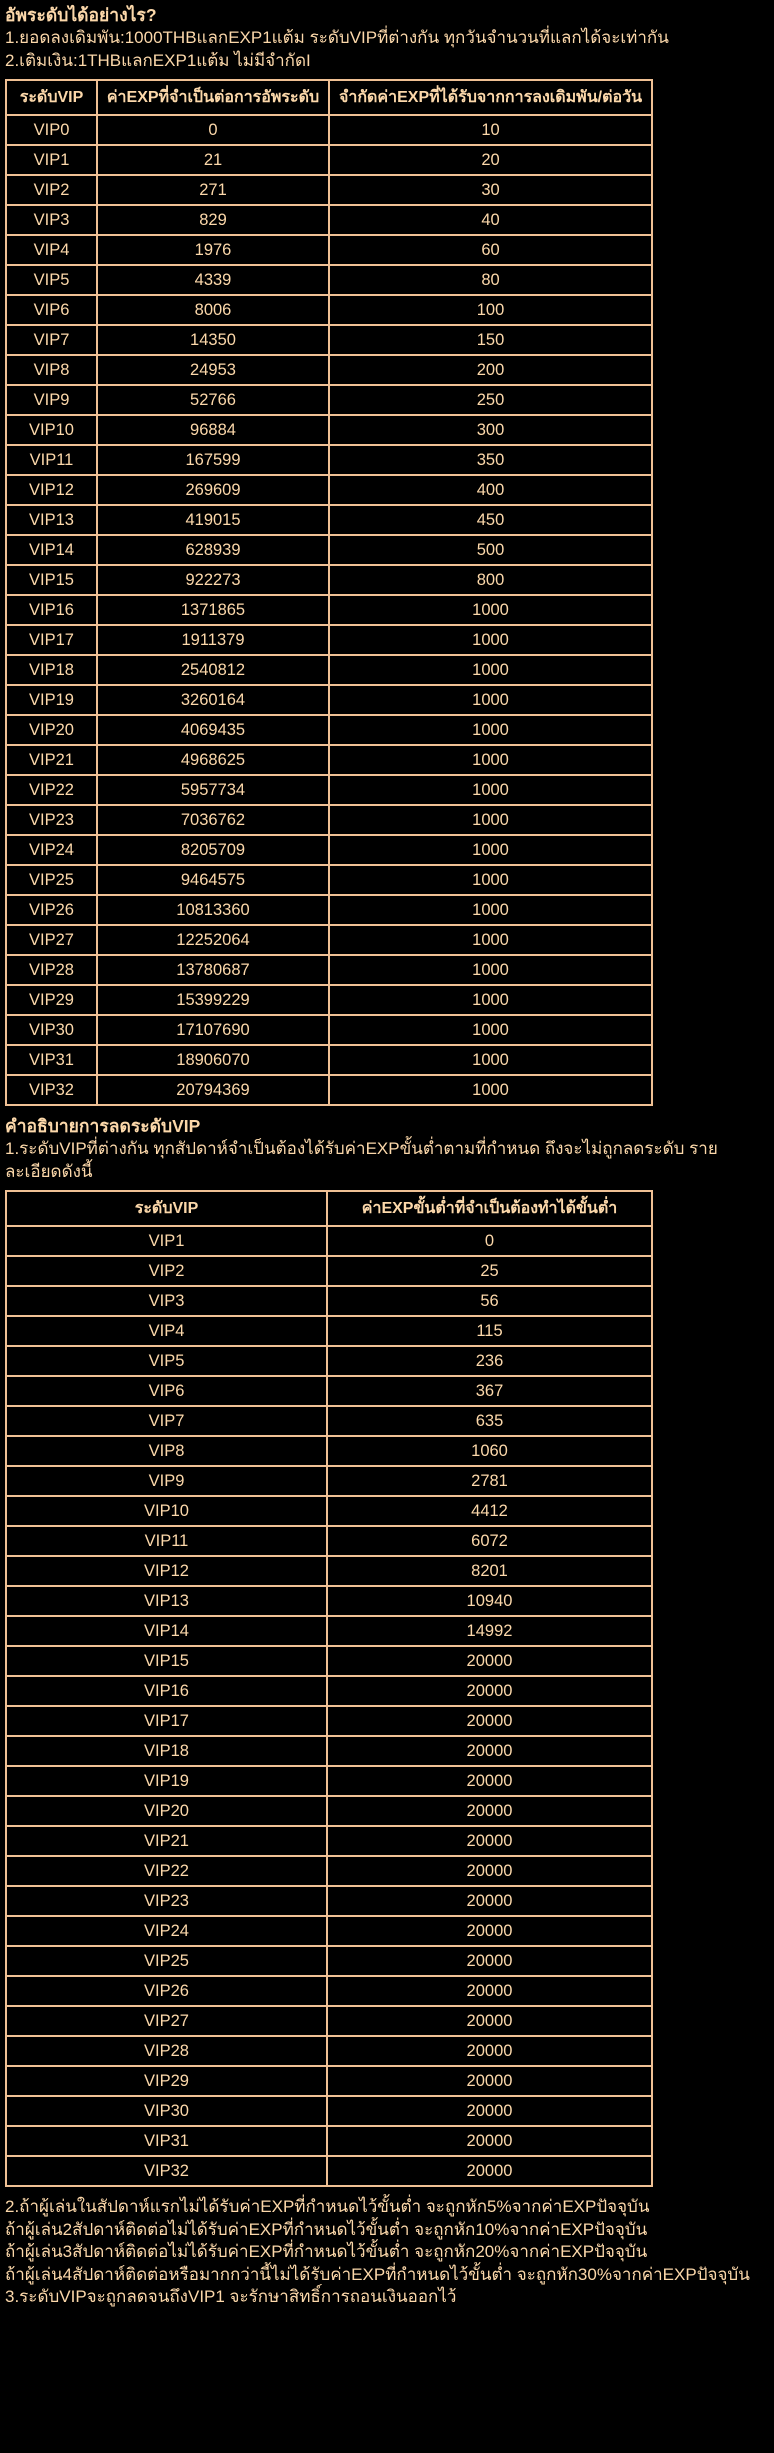  I want to click on table-row: VIP20 4069435 1000, so click(329, 730).